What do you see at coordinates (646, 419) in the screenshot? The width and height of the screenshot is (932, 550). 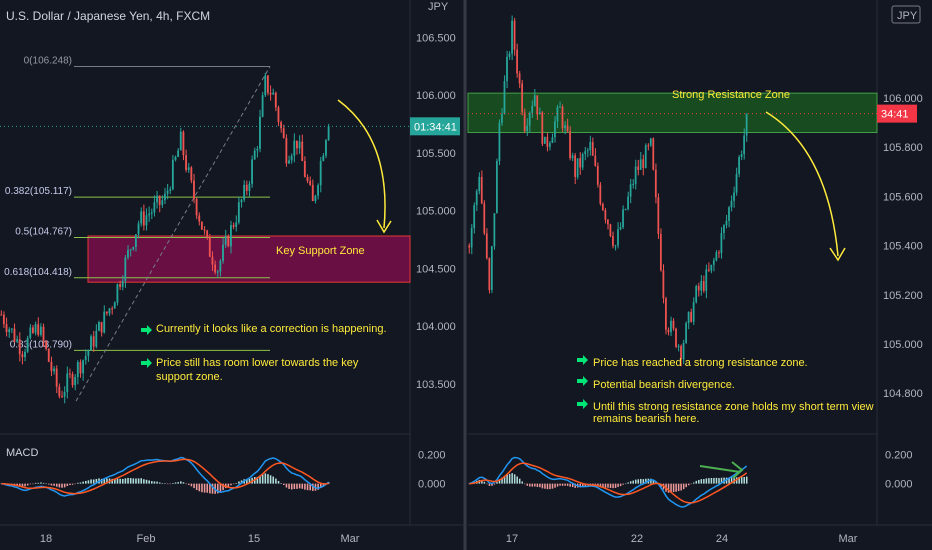 I see `right-note-text-4: remains bearish here.` at bounding box center [646, 419].